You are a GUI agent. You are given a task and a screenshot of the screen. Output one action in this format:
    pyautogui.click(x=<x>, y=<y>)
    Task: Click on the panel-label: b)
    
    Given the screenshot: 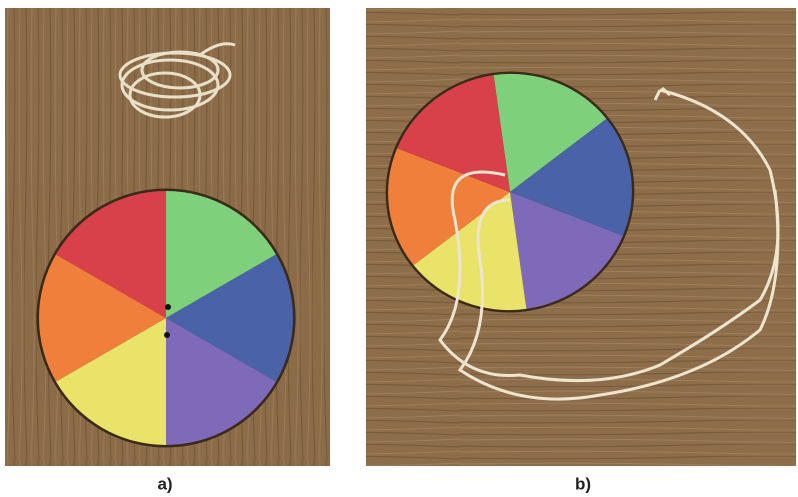 What is the action you would take?
    pyautogui.click(x=583, y=483)
    